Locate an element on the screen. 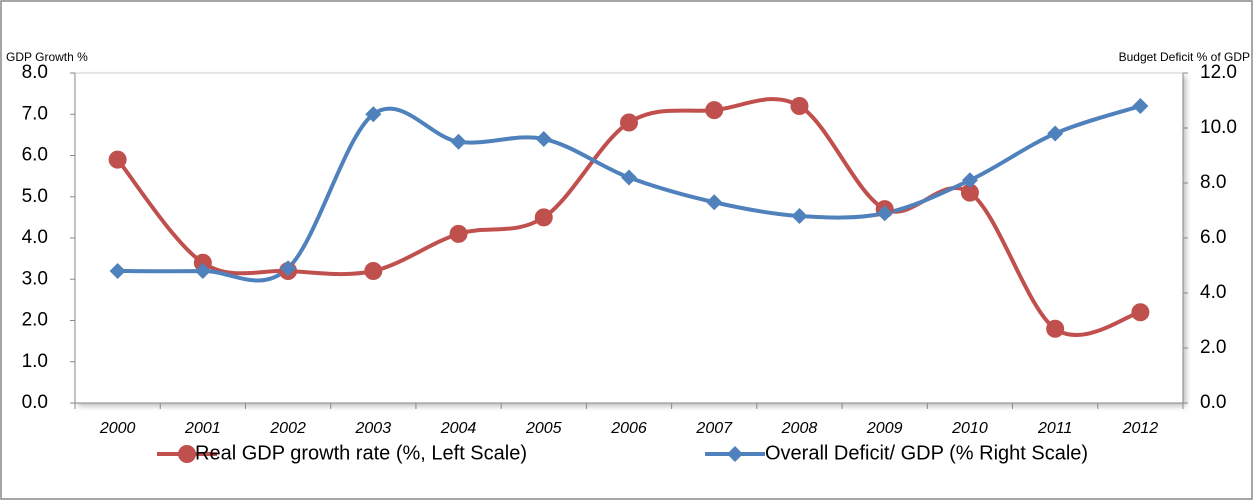  x-tick-label: 2012 is located at coordinates (1140, 428).